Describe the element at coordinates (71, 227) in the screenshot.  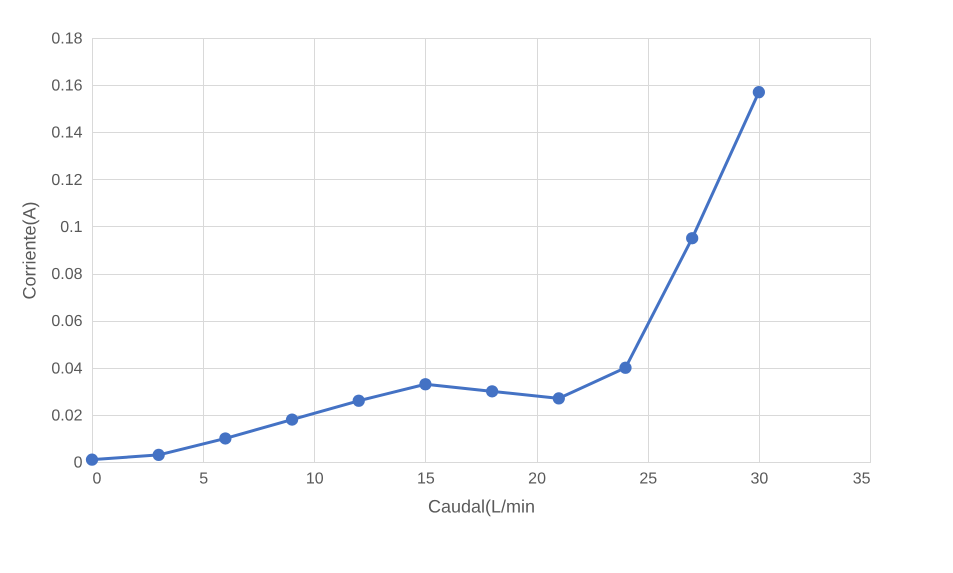
I see `y-tick-label: 0.1` at that location.